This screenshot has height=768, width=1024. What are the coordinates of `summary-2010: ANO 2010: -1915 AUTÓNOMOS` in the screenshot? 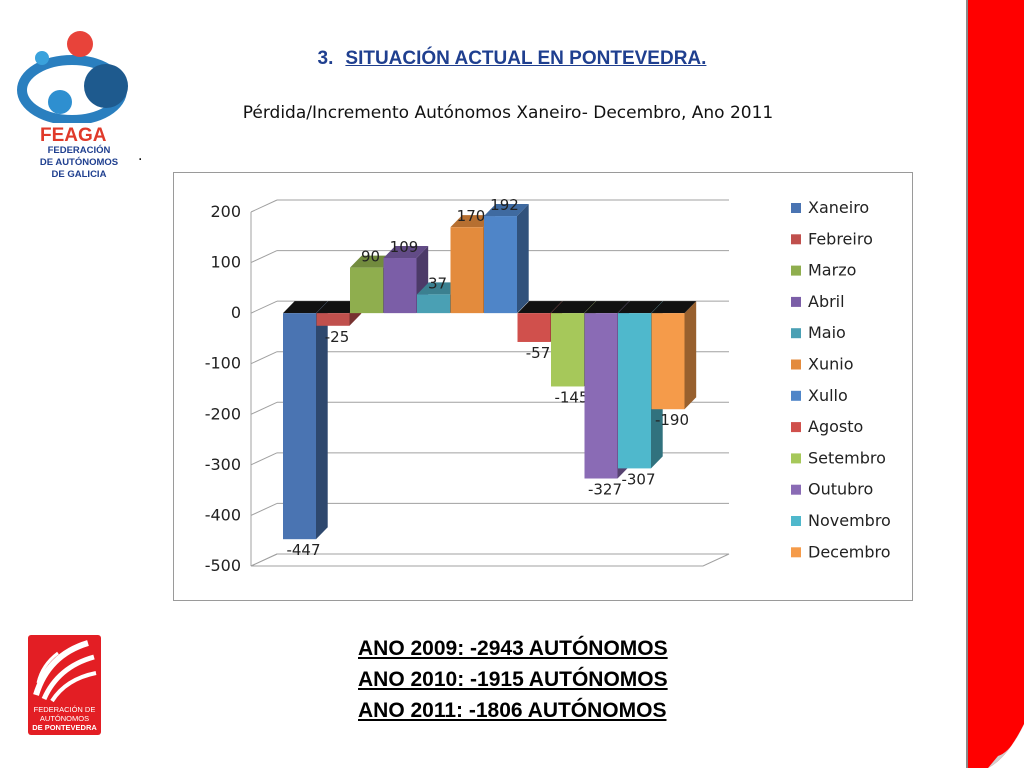 It's located at (513, 679).